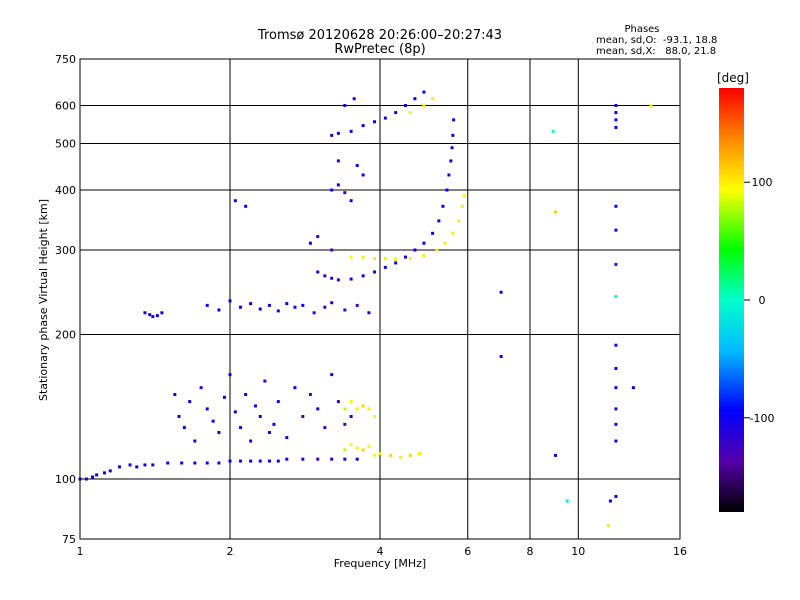 This screenshot has width=800, height=600. I want to click on y-tick-label: 100, so click(65, 479).